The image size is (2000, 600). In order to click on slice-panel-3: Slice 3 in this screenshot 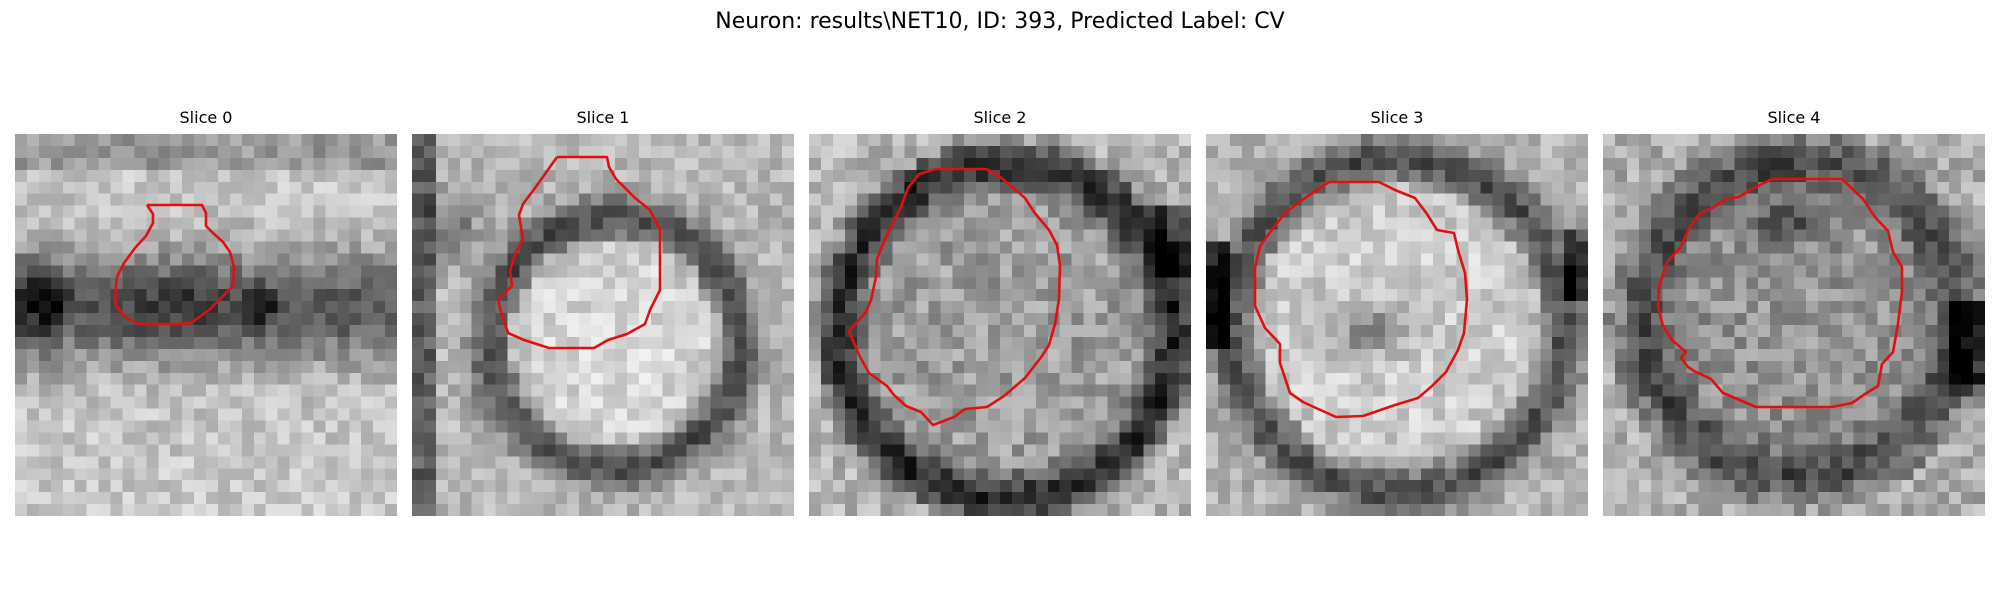, I will do `click(1397, 312)`.